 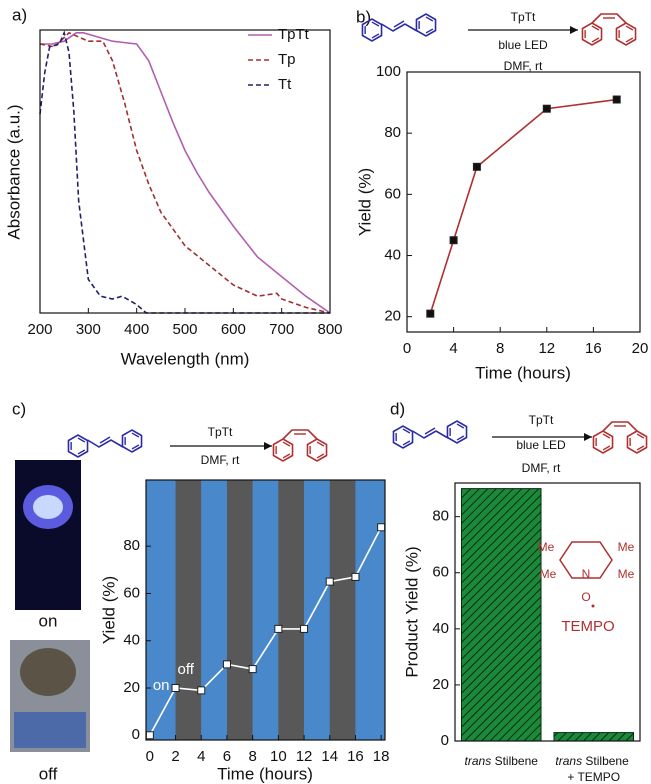 I want to click on x-tick-label: 4, so click(x=201, y=756).